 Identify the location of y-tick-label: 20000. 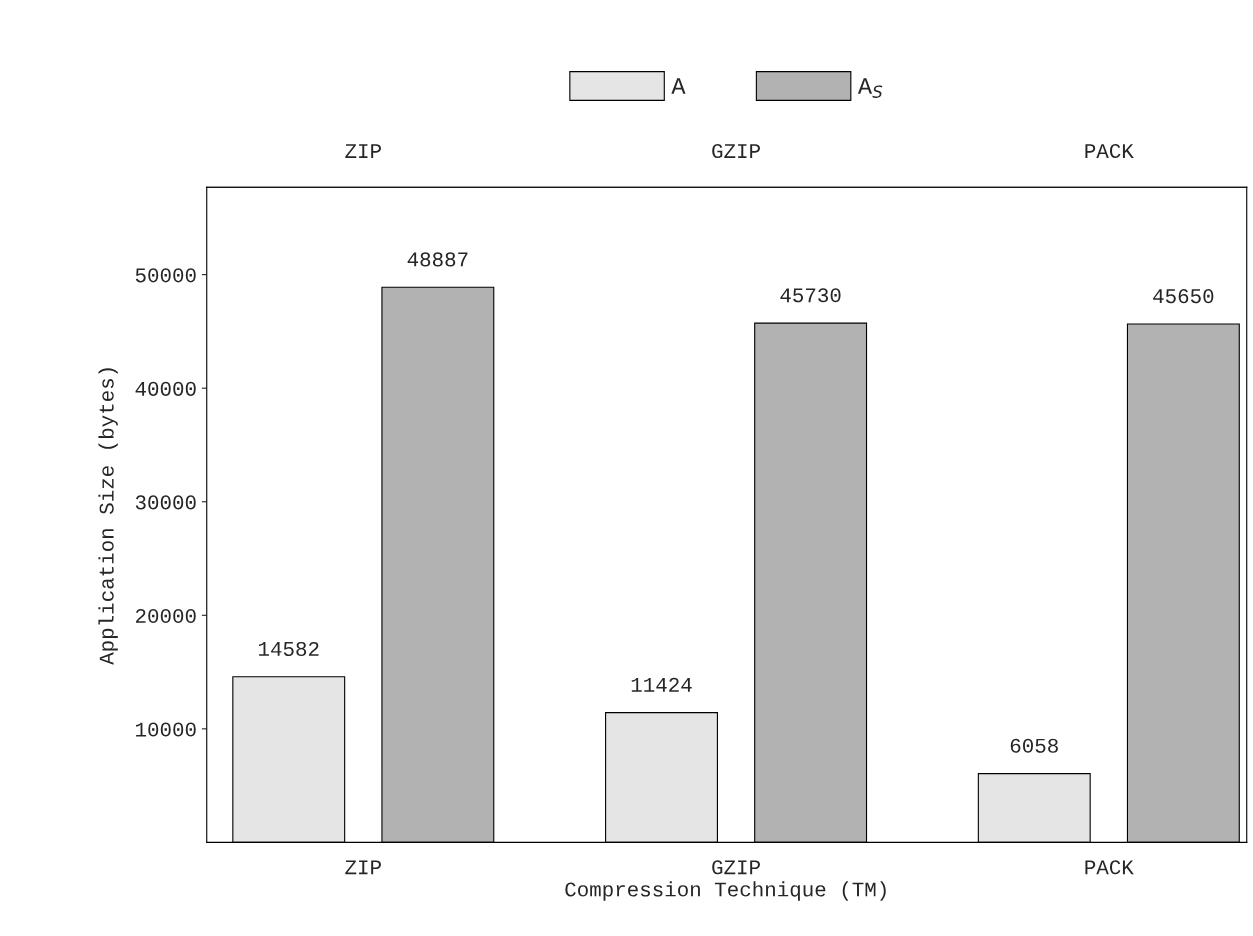
(165, 616).